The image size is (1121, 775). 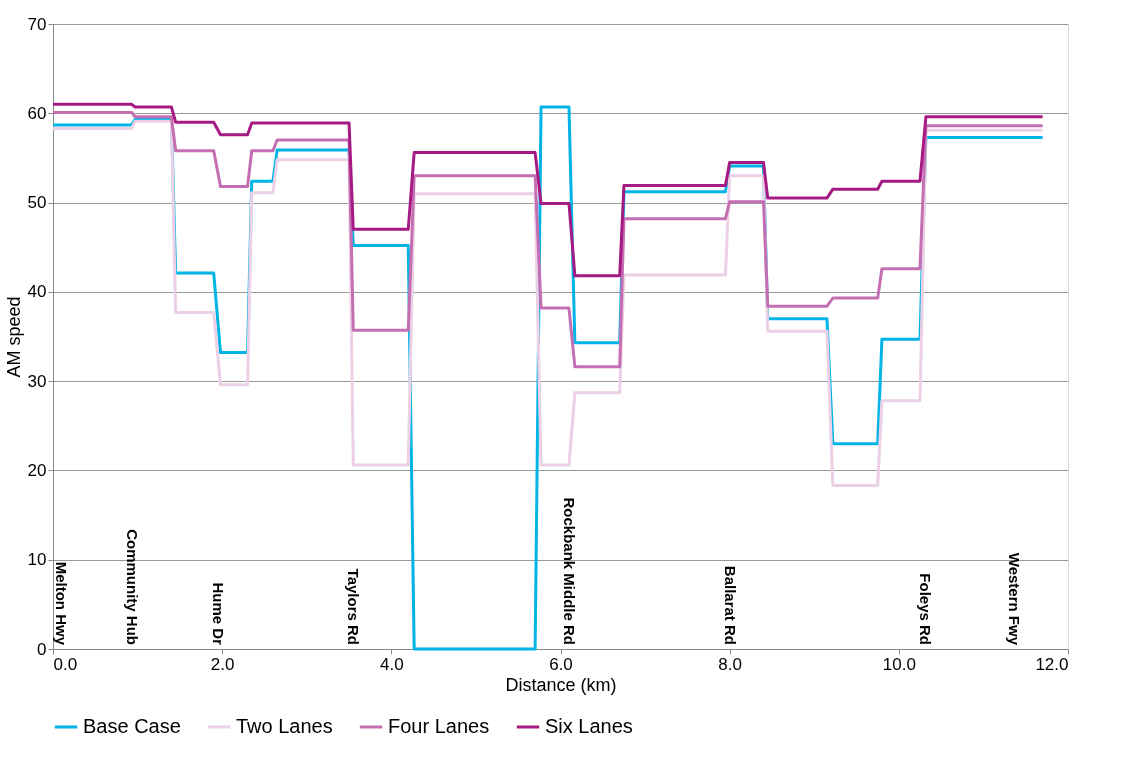 What do you see at coordinates (392, 664) in the screenshot?
I see `x-tick-label: 4.0` at bounding box center [392, 664].